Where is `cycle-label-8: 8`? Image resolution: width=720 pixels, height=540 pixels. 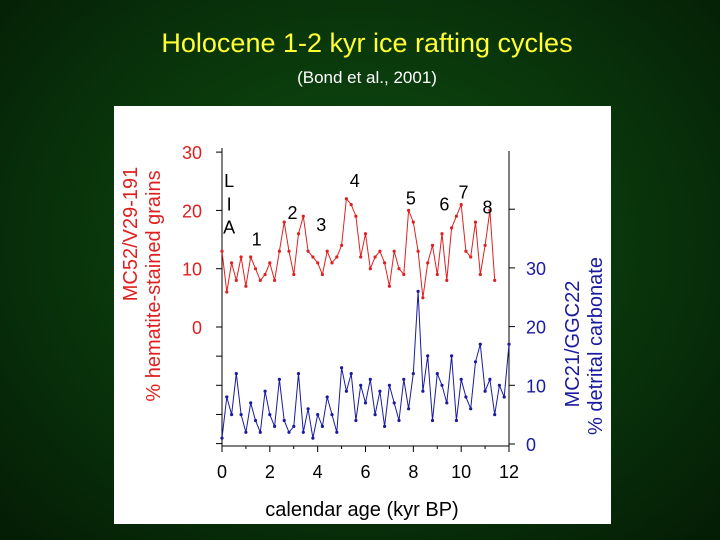 cycle-label-8: 8 is located at coordinates (487, 207).